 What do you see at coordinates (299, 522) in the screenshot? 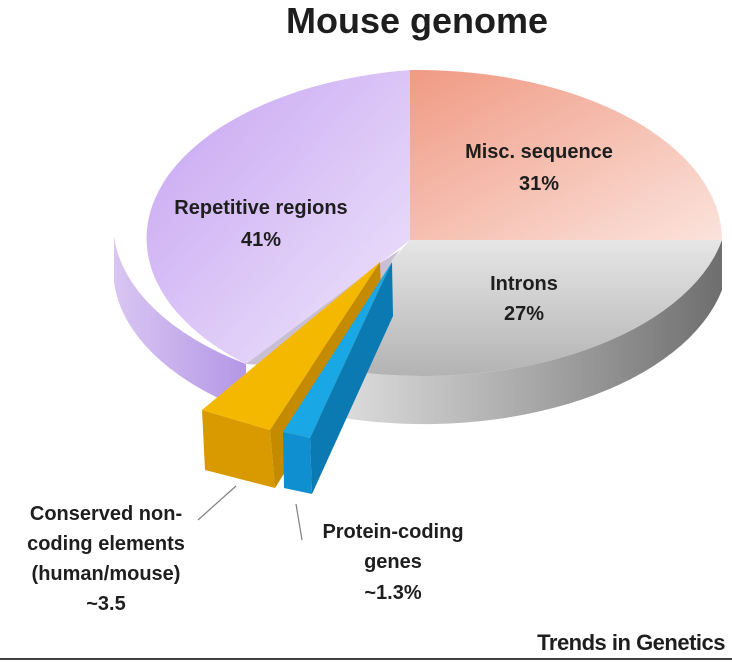
I see `leader-line-protein` at bounding box center [299, 522].